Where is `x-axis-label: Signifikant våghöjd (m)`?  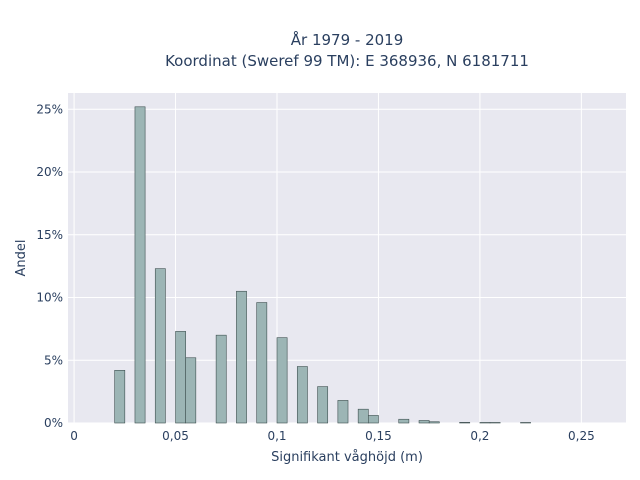
x-axis-label: Signifikant våghöjd (m) is located at coordinates (347, 457).